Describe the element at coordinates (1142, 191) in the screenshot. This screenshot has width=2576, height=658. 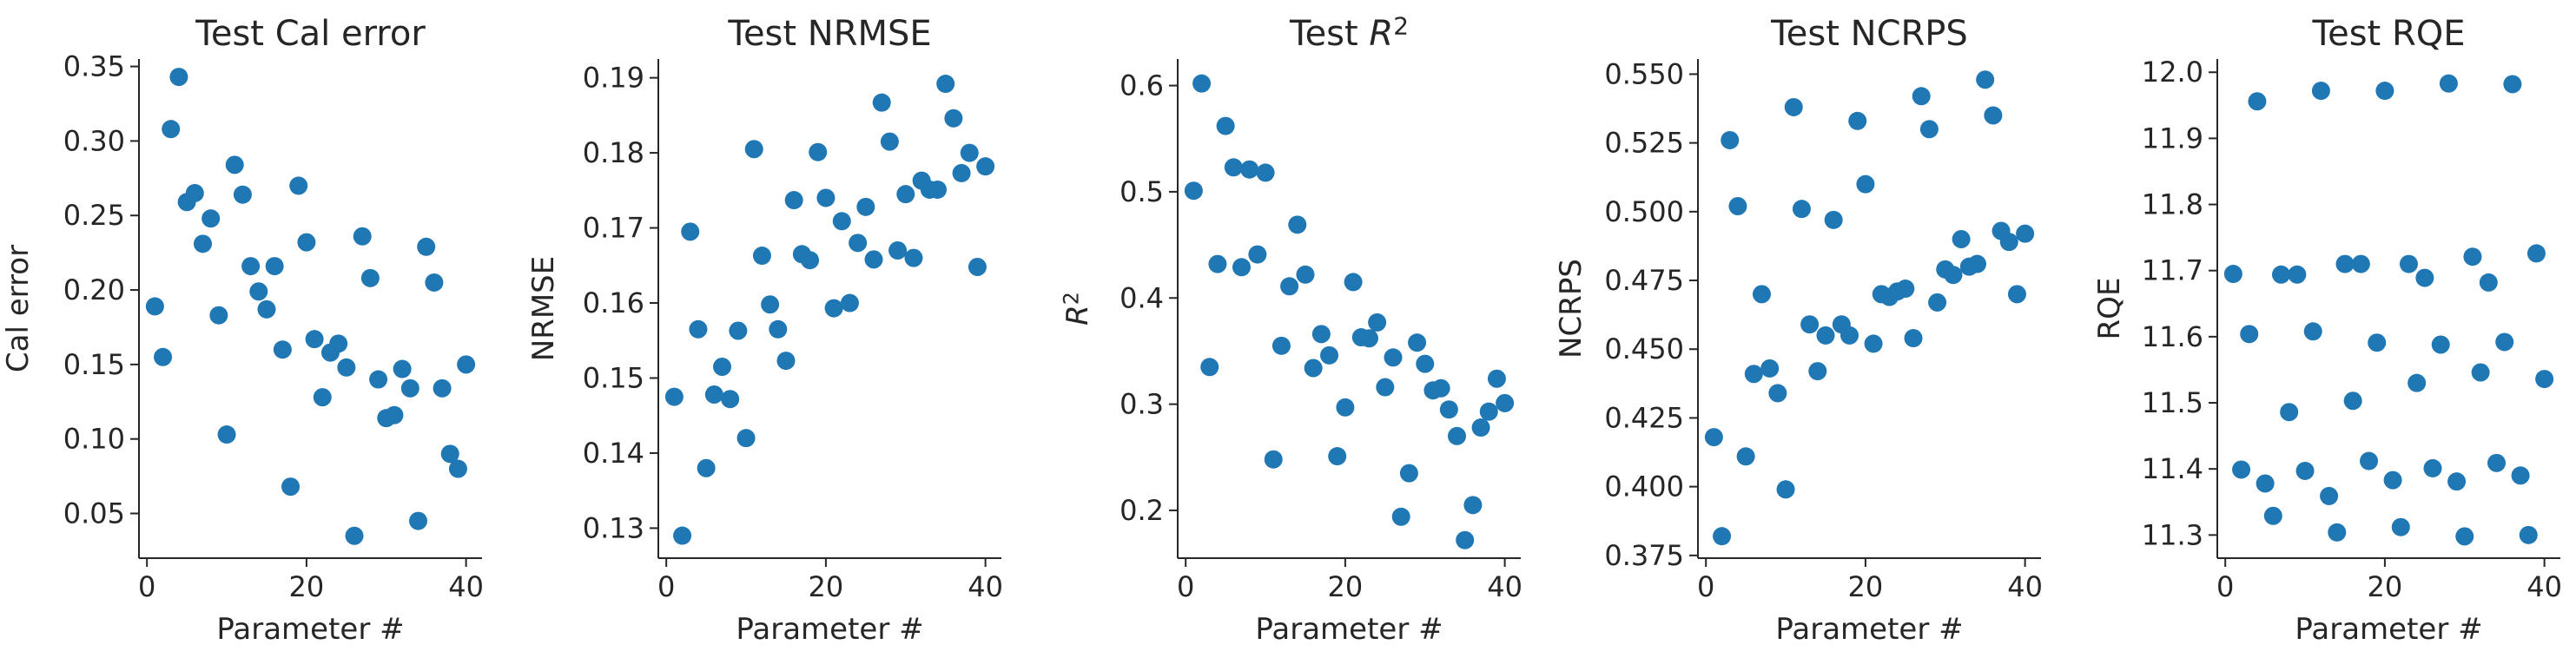
I see `y-tick-label: 0.5` at that location.